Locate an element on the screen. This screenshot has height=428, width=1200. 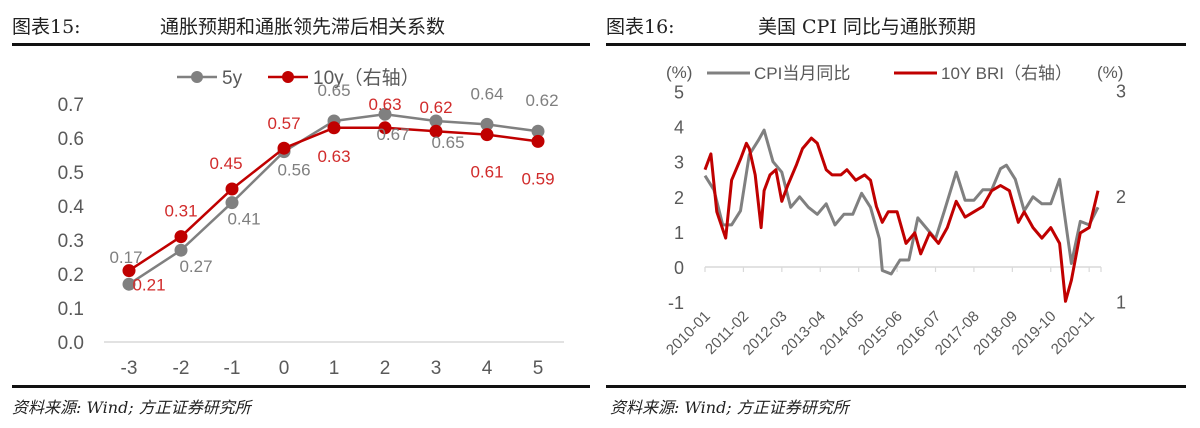
legend-label: 5y is located at coordinates (232, 78).